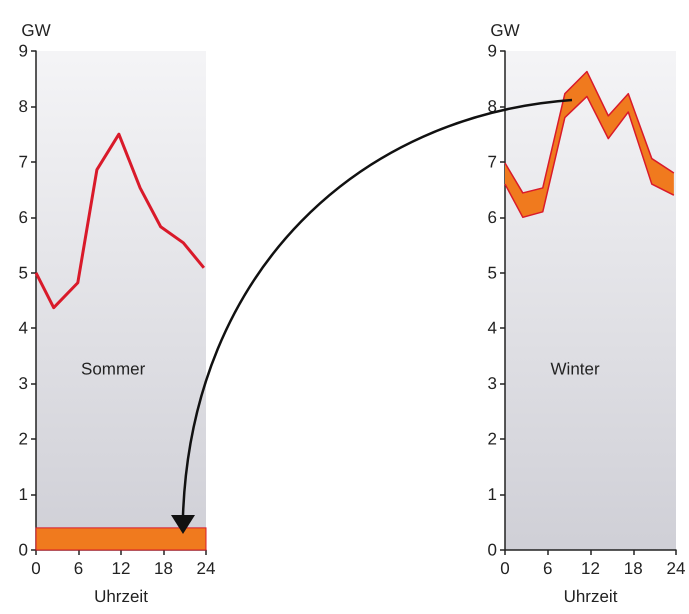 This screenshot has height=614, width=689. I want to click on annotation: Winter, so click(575, 368).